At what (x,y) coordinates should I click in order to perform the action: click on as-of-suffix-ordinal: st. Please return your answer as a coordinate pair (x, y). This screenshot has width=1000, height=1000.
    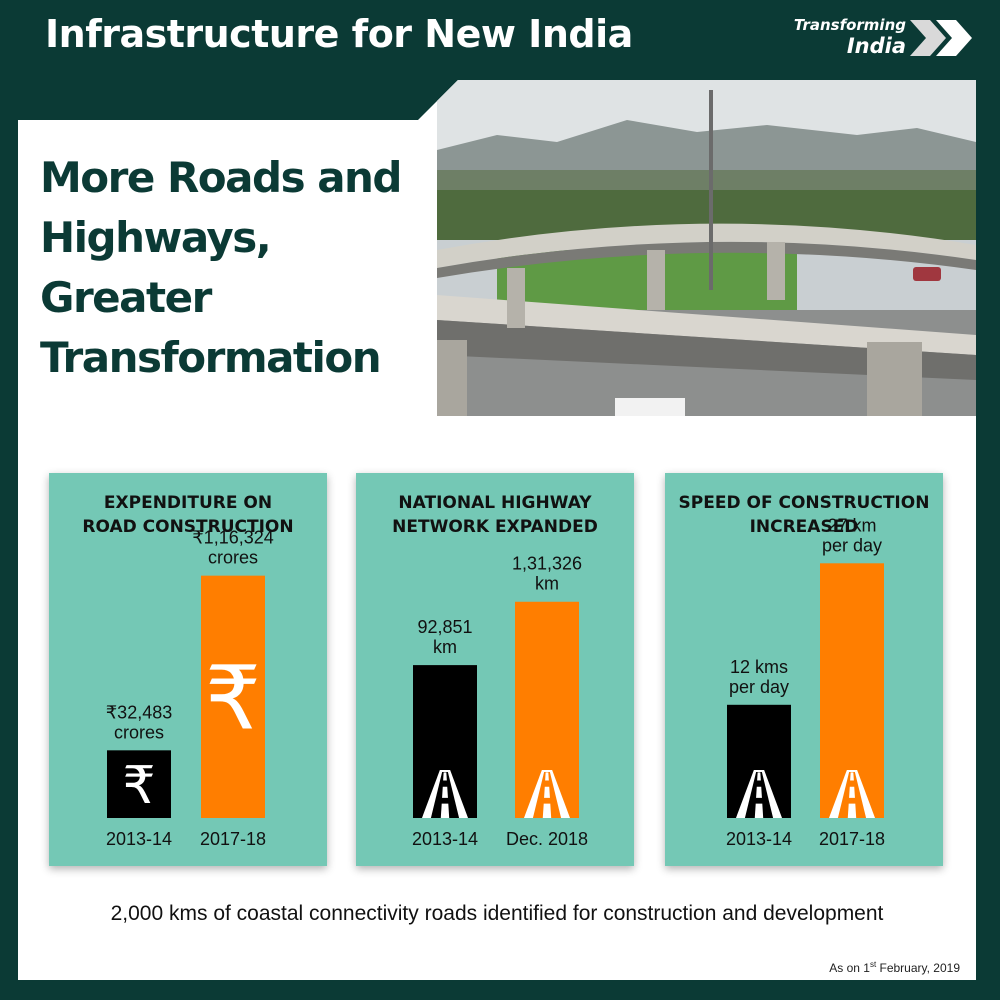
    Looking at the image, I should click on (873, 964).